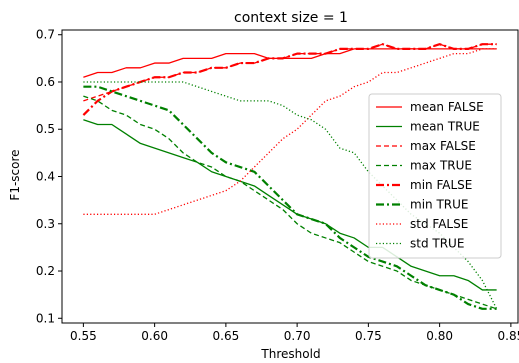 The height and width of the screenshot is (363, 519). What do you see at coordinates (368, 336) in the screenshot?
I see `x-tick-label: 0.75` at bounding box center [368, 336].